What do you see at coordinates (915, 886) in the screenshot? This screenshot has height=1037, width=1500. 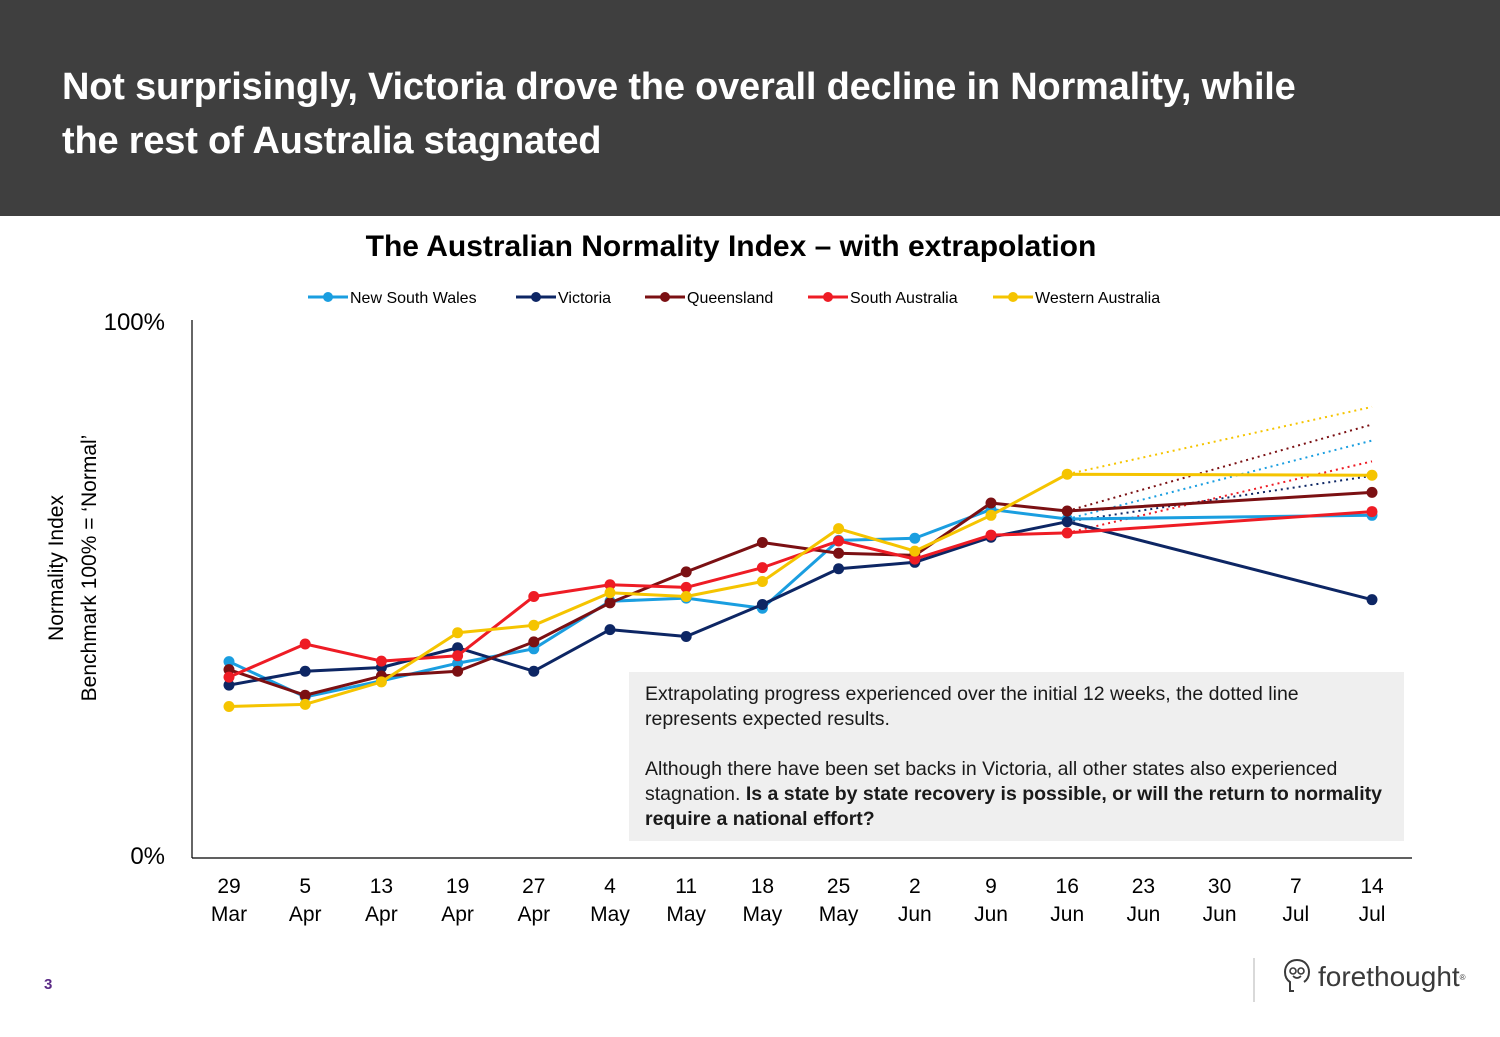 I see `x-tick-label: 2` at bounding box center [915, 886].